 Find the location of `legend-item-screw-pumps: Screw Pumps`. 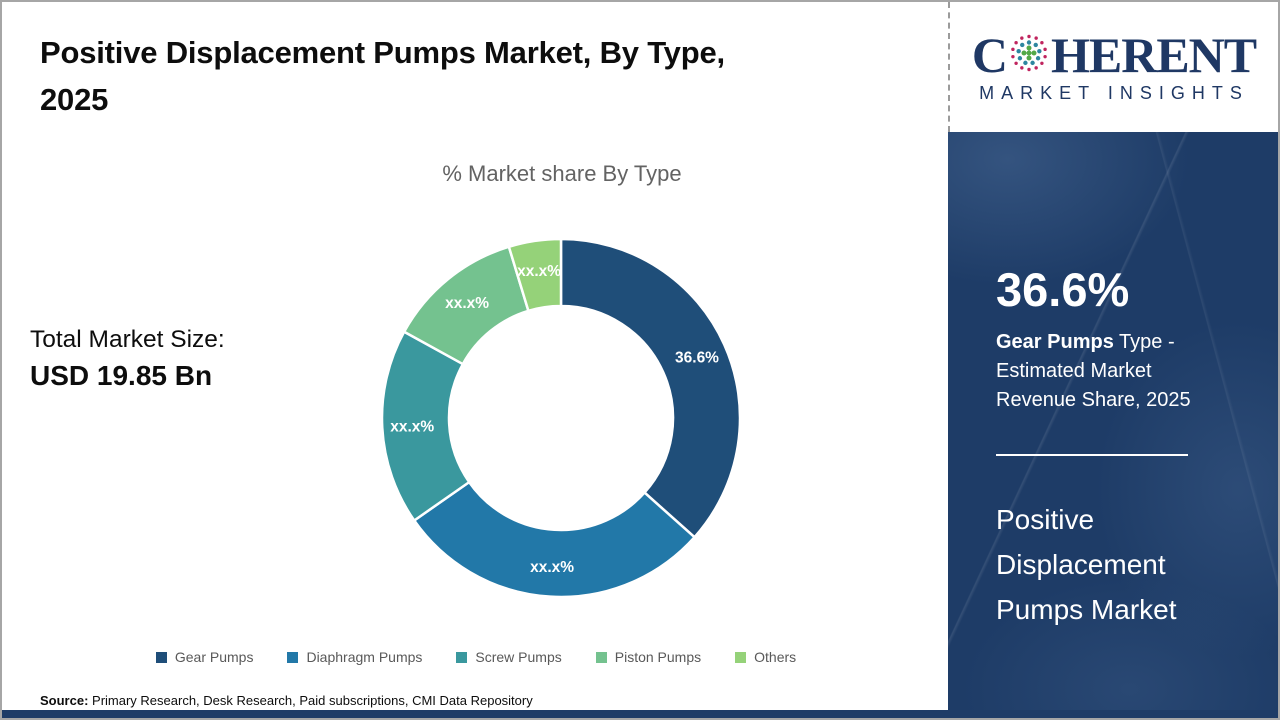

legend-item-screw-pumps: Screw Pumps is located at coordinates (509, 657).